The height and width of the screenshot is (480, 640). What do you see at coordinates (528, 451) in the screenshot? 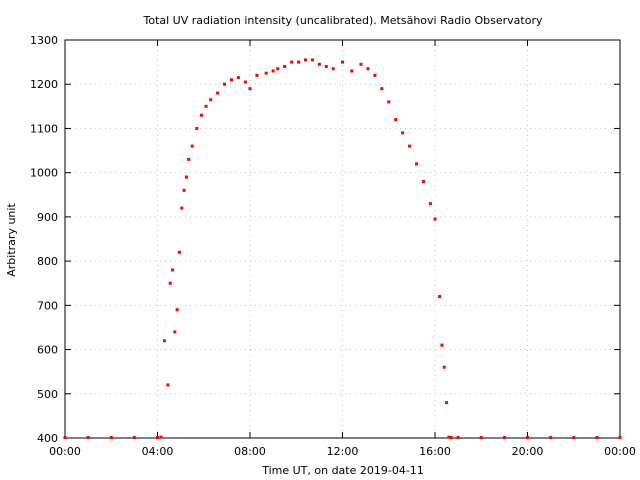
I see `x-tick-label: 20:00` at bounding box center [528, 451].